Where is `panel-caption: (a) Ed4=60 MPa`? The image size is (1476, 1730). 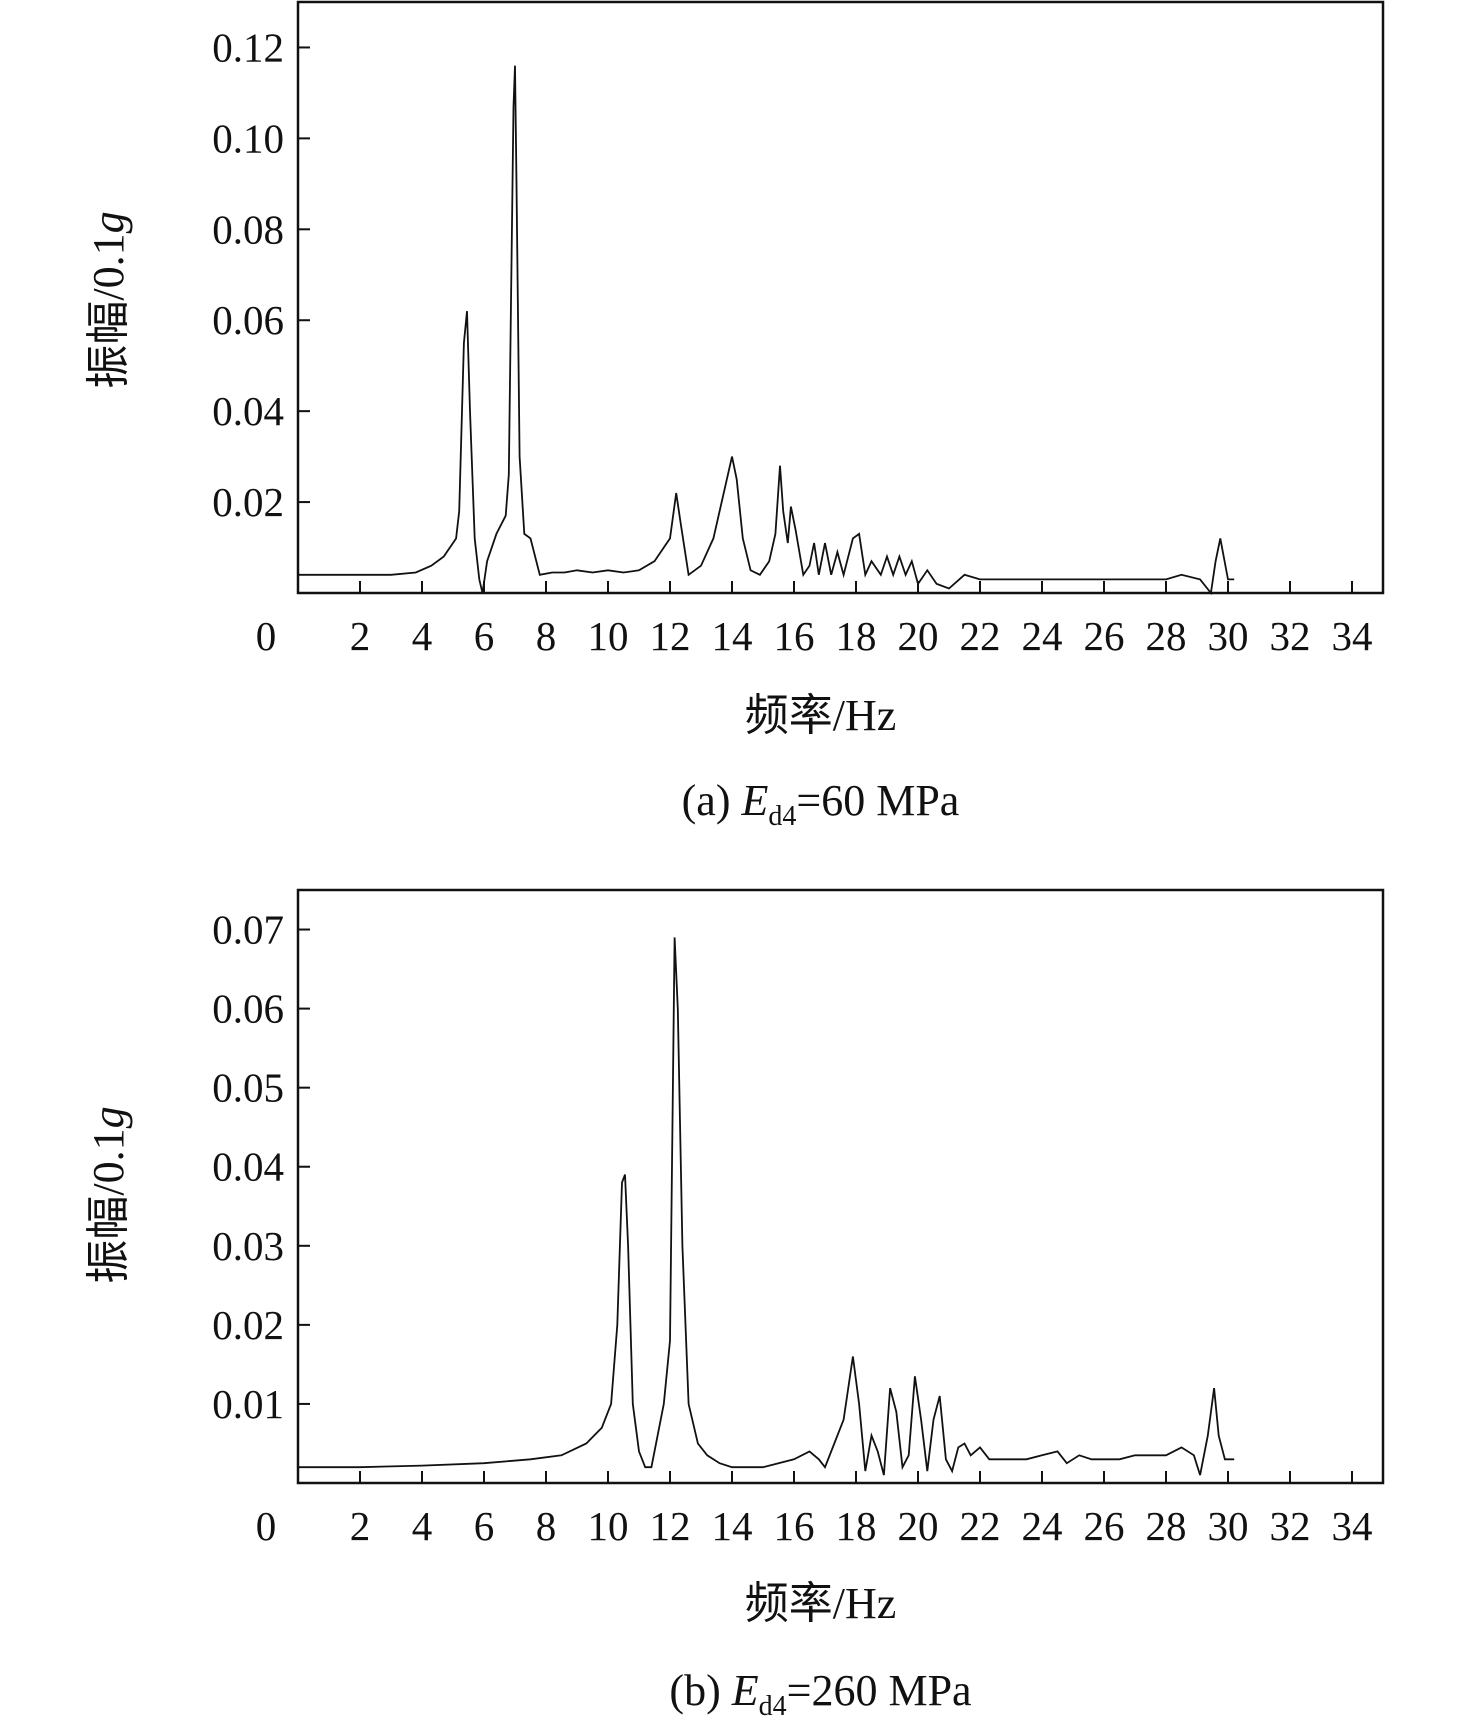 panel-caption: (a) Ed4=60 MPa is located at coordinates (821, 804).